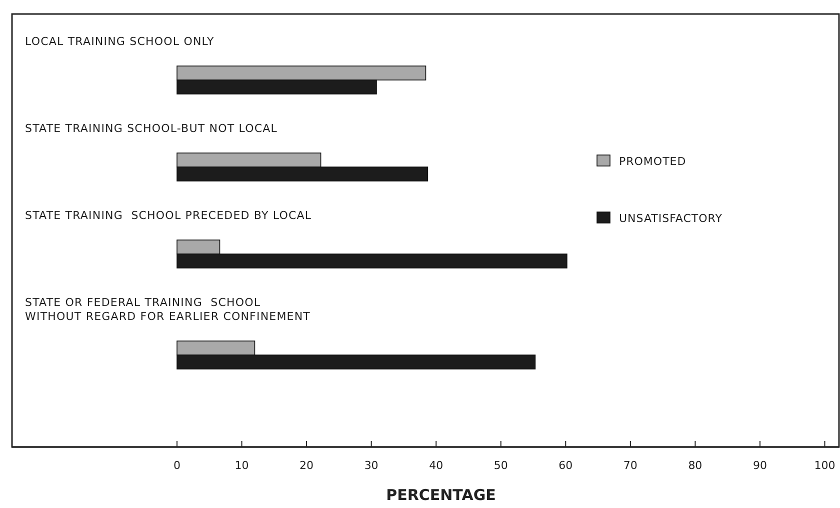 The width and height of the screenshot is (840, 508). I want to click on x-tick-label: 40, so click(436, 465).